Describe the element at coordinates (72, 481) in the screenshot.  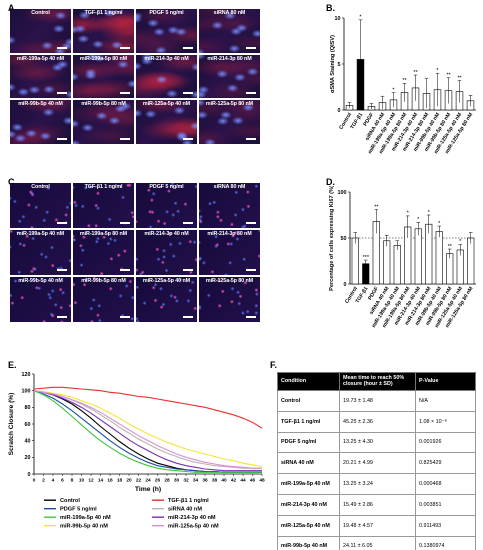
I see `x-tick-label: 8` at that location.